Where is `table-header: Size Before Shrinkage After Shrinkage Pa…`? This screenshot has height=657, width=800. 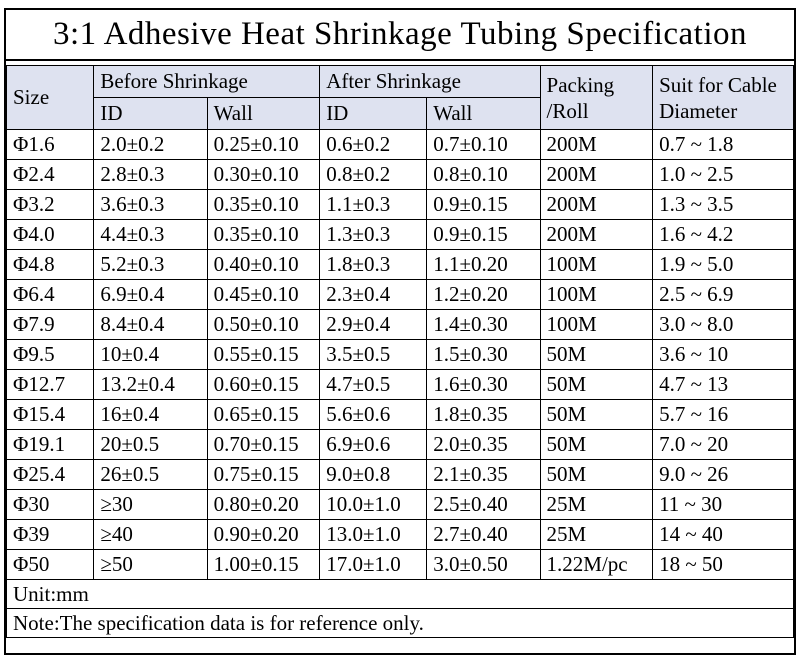
table-header: Size Before Shrinkage After Shrinkage Pa… is located at coordinates (399, 97).